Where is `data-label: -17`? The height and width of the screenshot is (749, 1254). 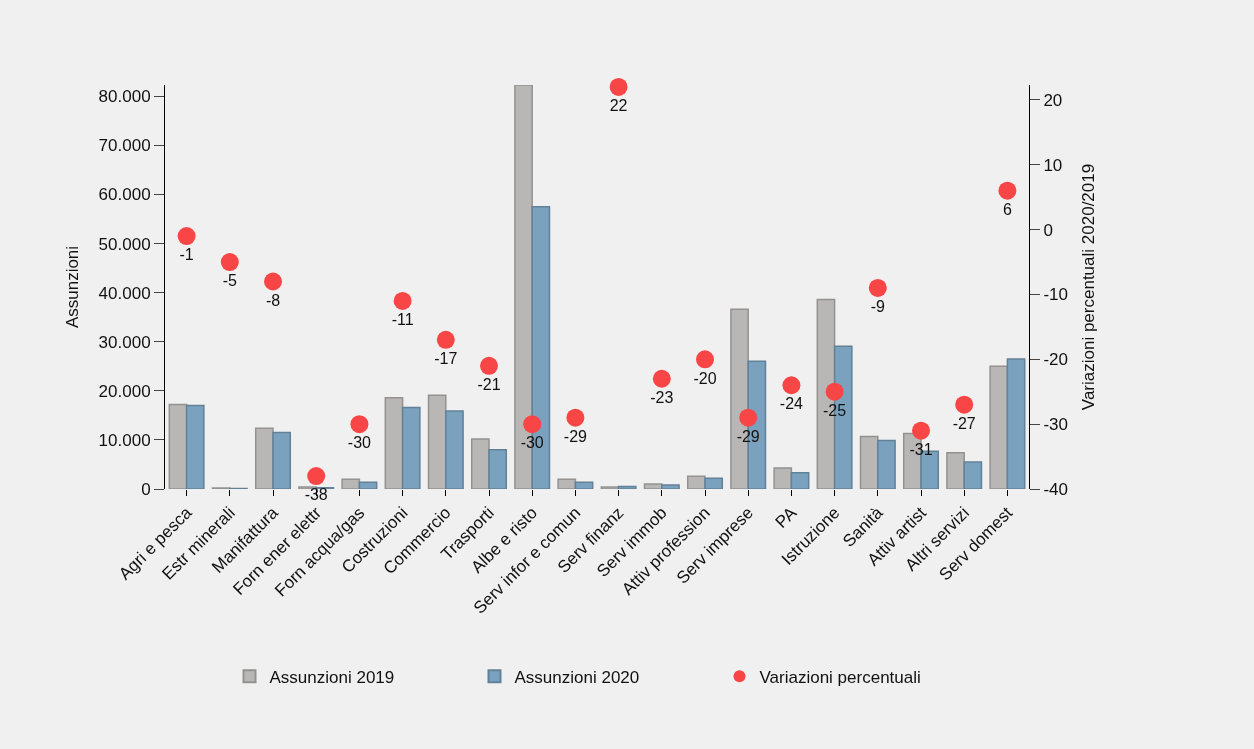 data-label: -17 is located at coordinates (446, 359).